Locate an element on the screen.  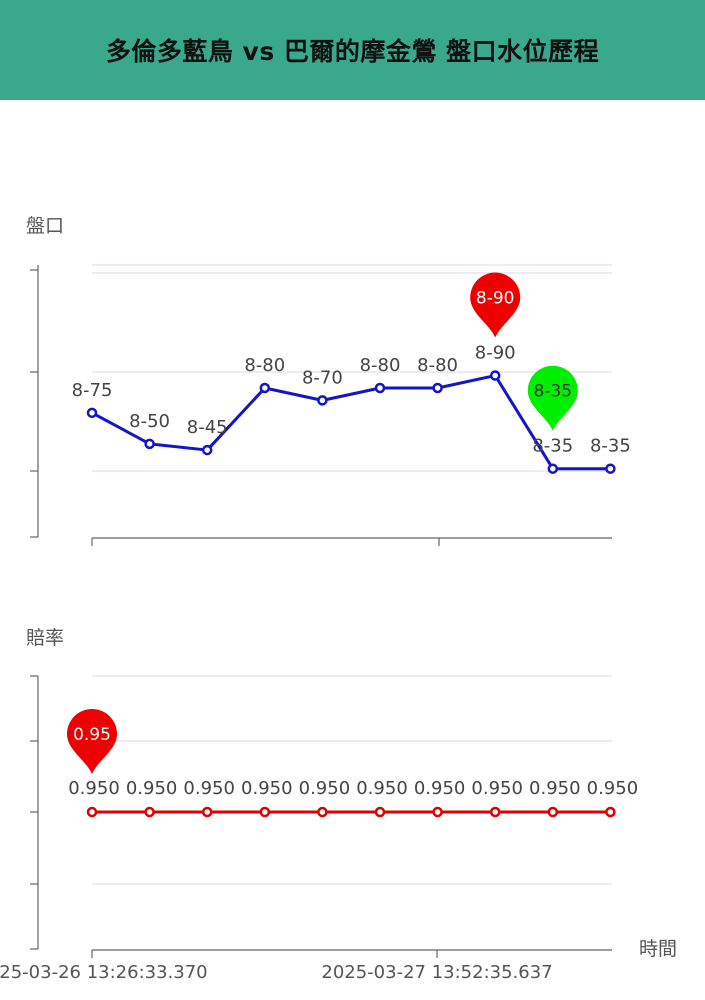
handicap-data-label: 8-90 is located at coordinates (495, 353).